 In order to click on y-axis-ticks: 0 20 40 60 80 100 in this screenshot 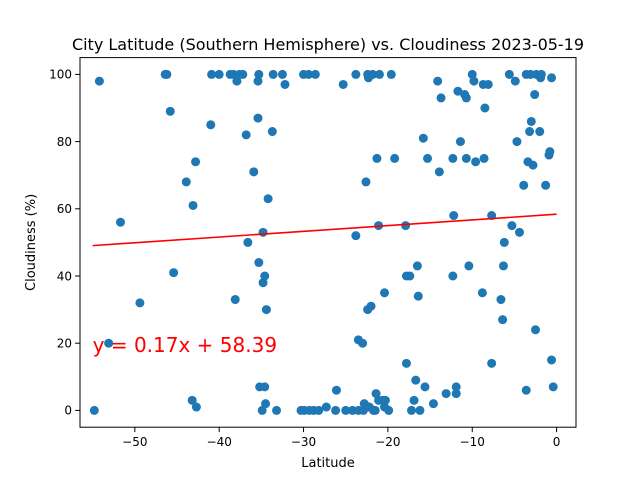, I will do `click(64, 243)`.